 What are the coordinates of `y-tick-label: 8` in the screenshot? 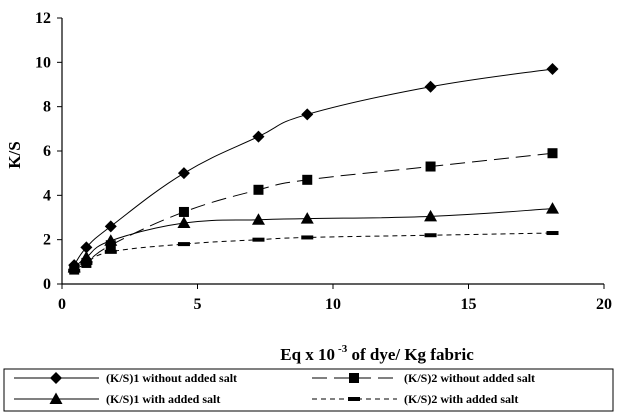 It's located at (47, 107).